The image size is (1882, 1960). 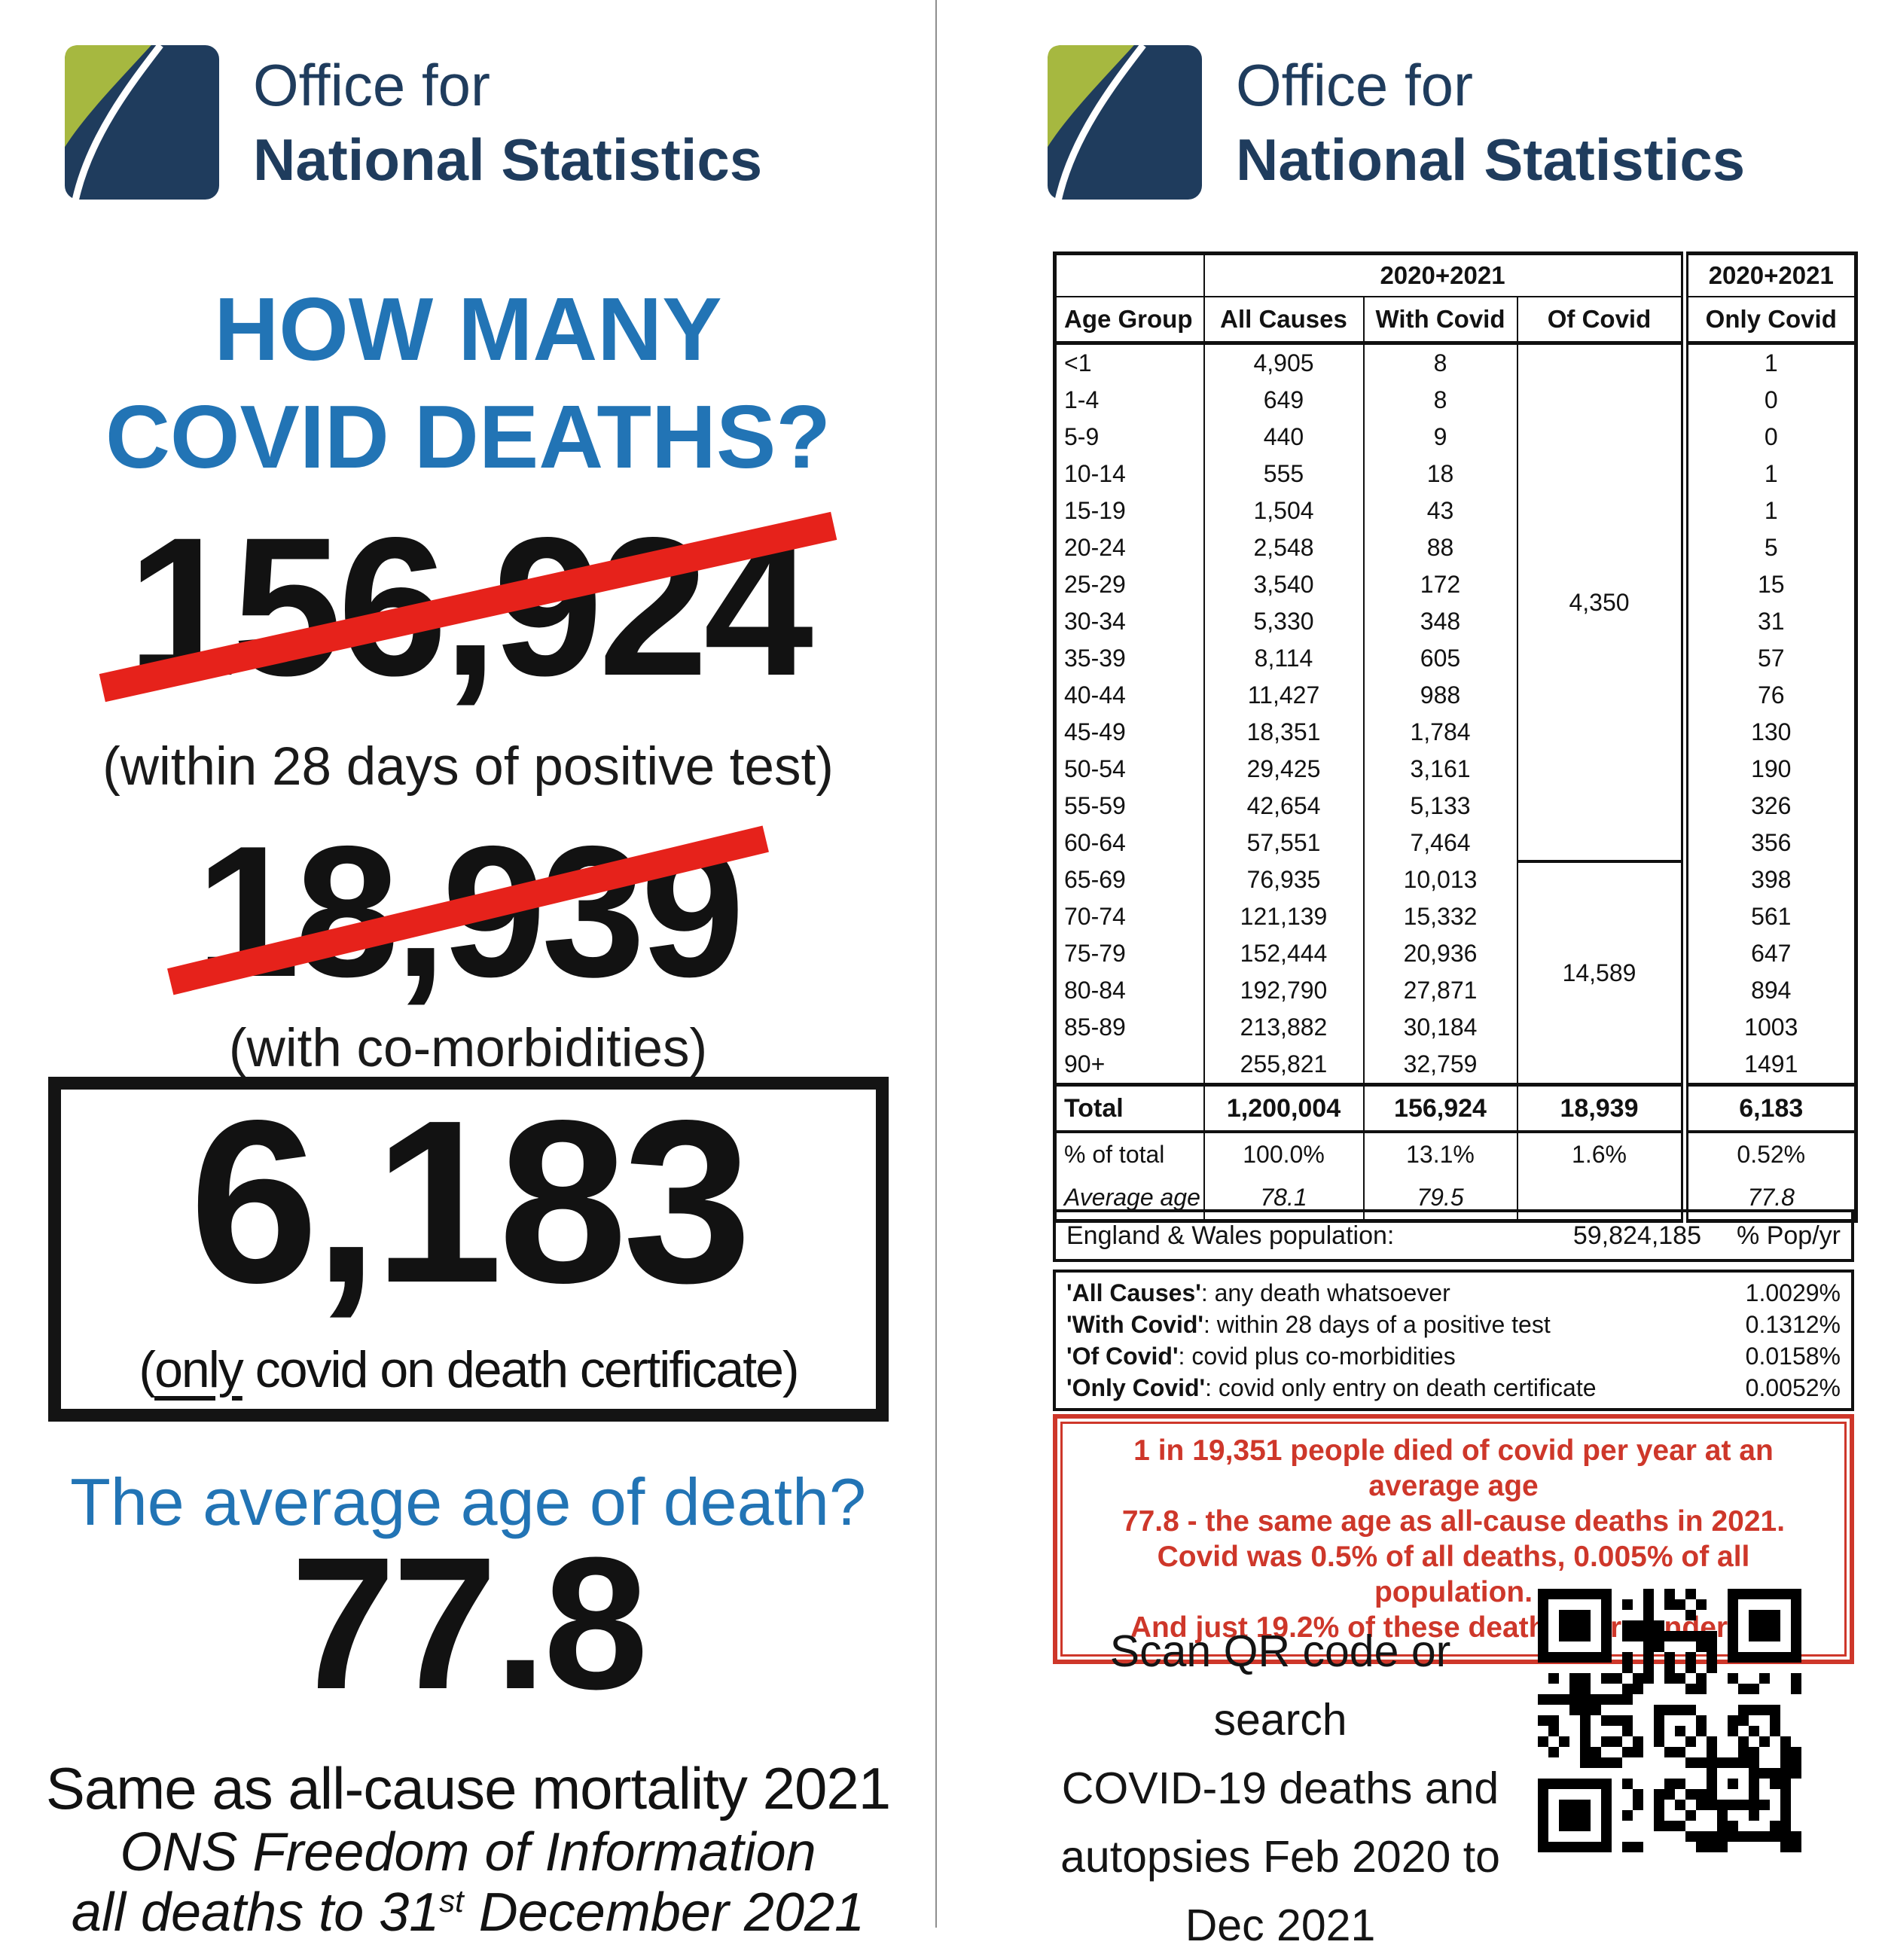 I want to click on table-cell: 79.5, so click(x=1440, y=1198).